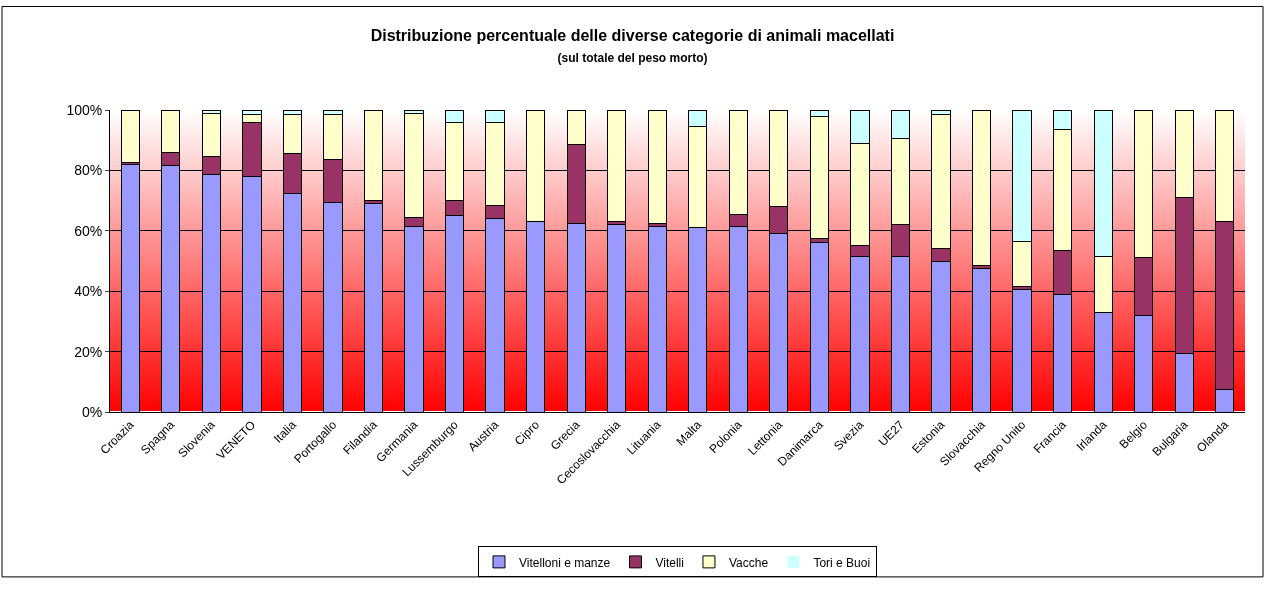  Describe the element at coordinates (92, 411) in the screenshot. I see `y-tick-label: 0%` at that location.